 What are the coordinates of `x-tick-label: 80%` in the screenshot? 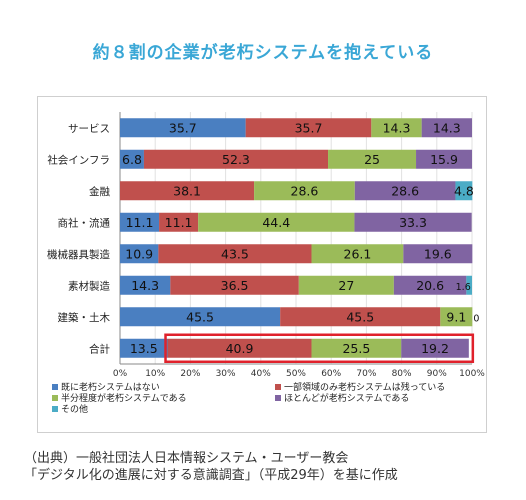 It's located at (402, 374).